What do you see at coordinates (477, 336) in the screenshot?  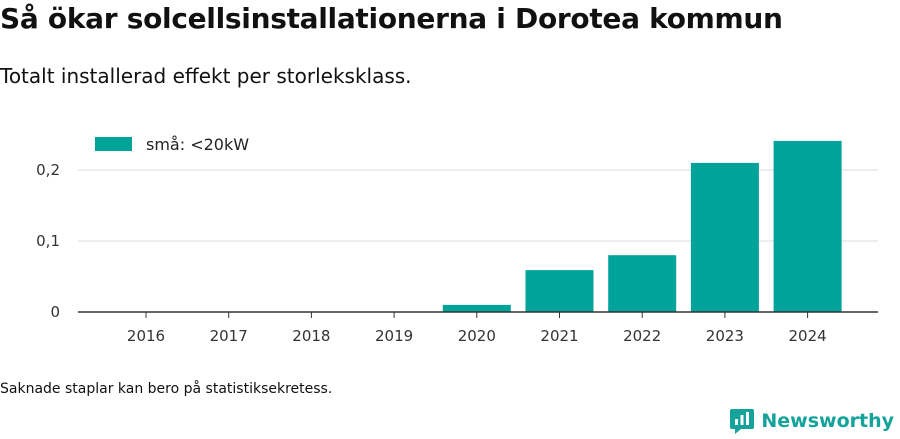 I see `x-tick-label: 2020` at bounding box center [477, 336].